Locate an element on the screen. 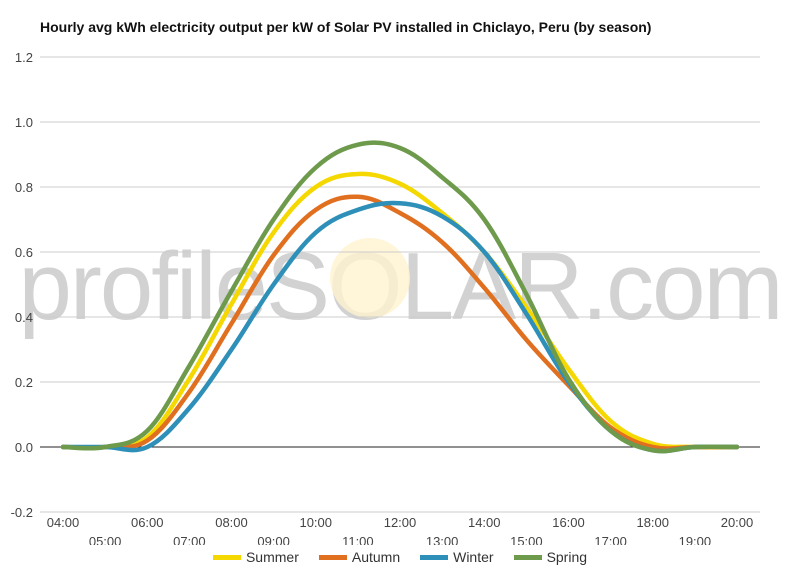 The height and width of the screenshot is (570, 800). legend-label: Summer is located at coordinates (272, 557).